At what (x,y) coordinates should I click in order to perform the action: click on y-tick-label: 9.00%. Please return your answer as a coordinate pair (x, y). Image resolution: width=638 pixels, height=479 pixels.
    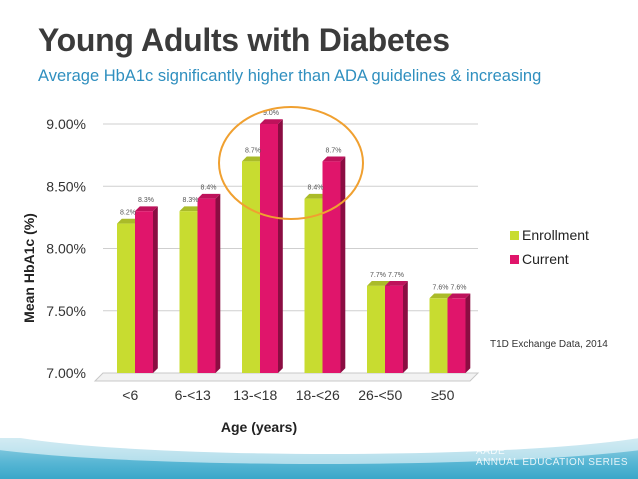
    Looking at the image, I should click on (66, 124).